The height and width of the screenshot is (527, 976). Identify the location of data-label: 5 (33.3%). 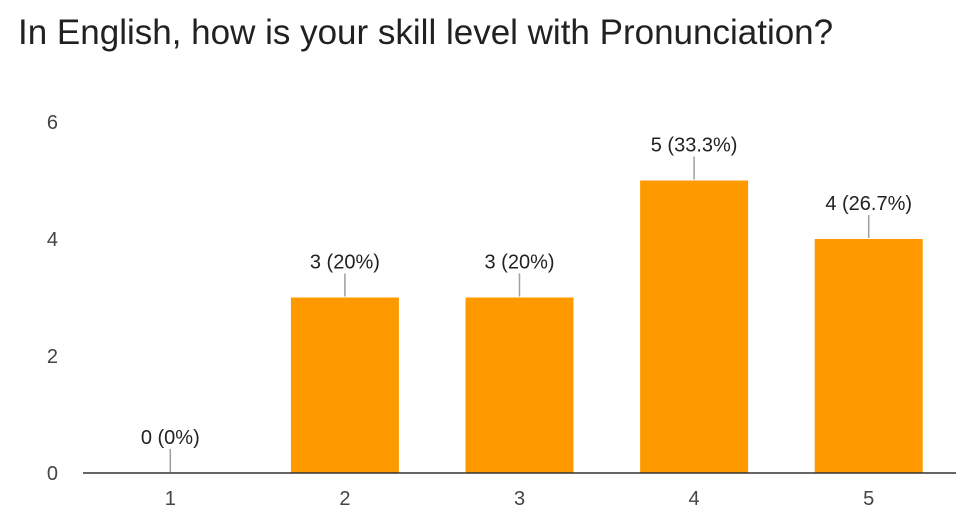
(694, 146).